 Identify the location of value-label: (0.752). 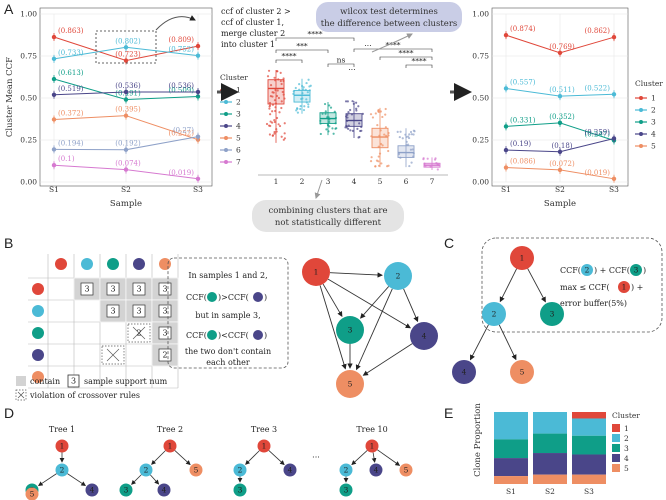
(181, 50).